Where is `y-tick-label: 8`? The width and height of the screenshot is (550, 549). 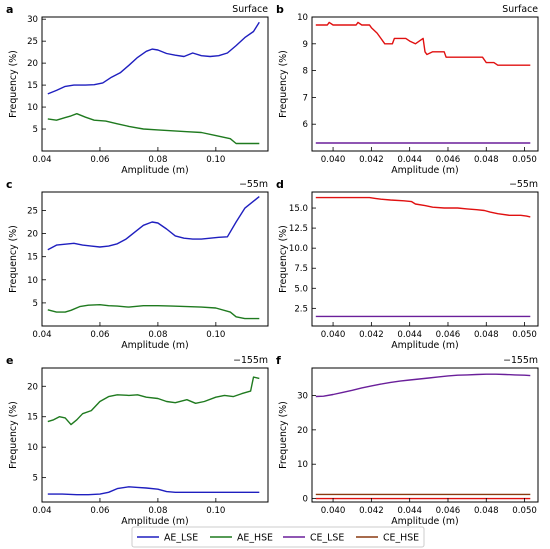
y-tick-label: 8 is located at coordinates (305, 72).